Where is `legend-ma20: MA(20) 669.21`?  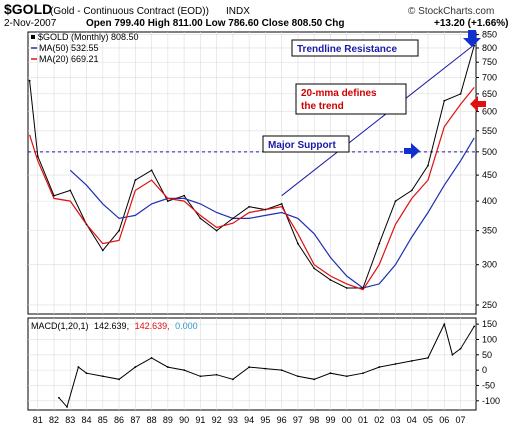
legend-ma20: MA(20) 669.21 is located at coordinates (69, 59).